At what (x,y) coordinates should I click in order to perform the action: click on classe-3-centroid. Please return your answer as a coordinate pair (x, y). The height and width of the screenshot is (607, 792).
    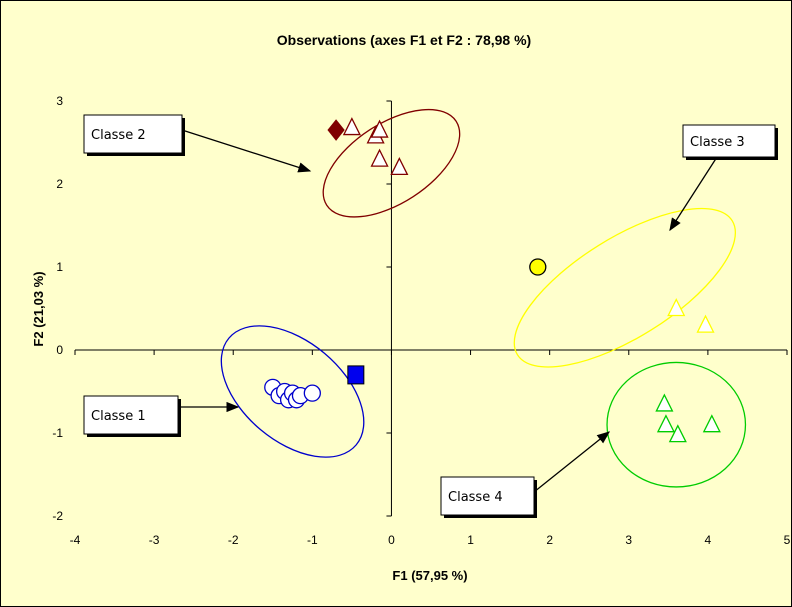
    Looking at the image, I should click on (538, 267).